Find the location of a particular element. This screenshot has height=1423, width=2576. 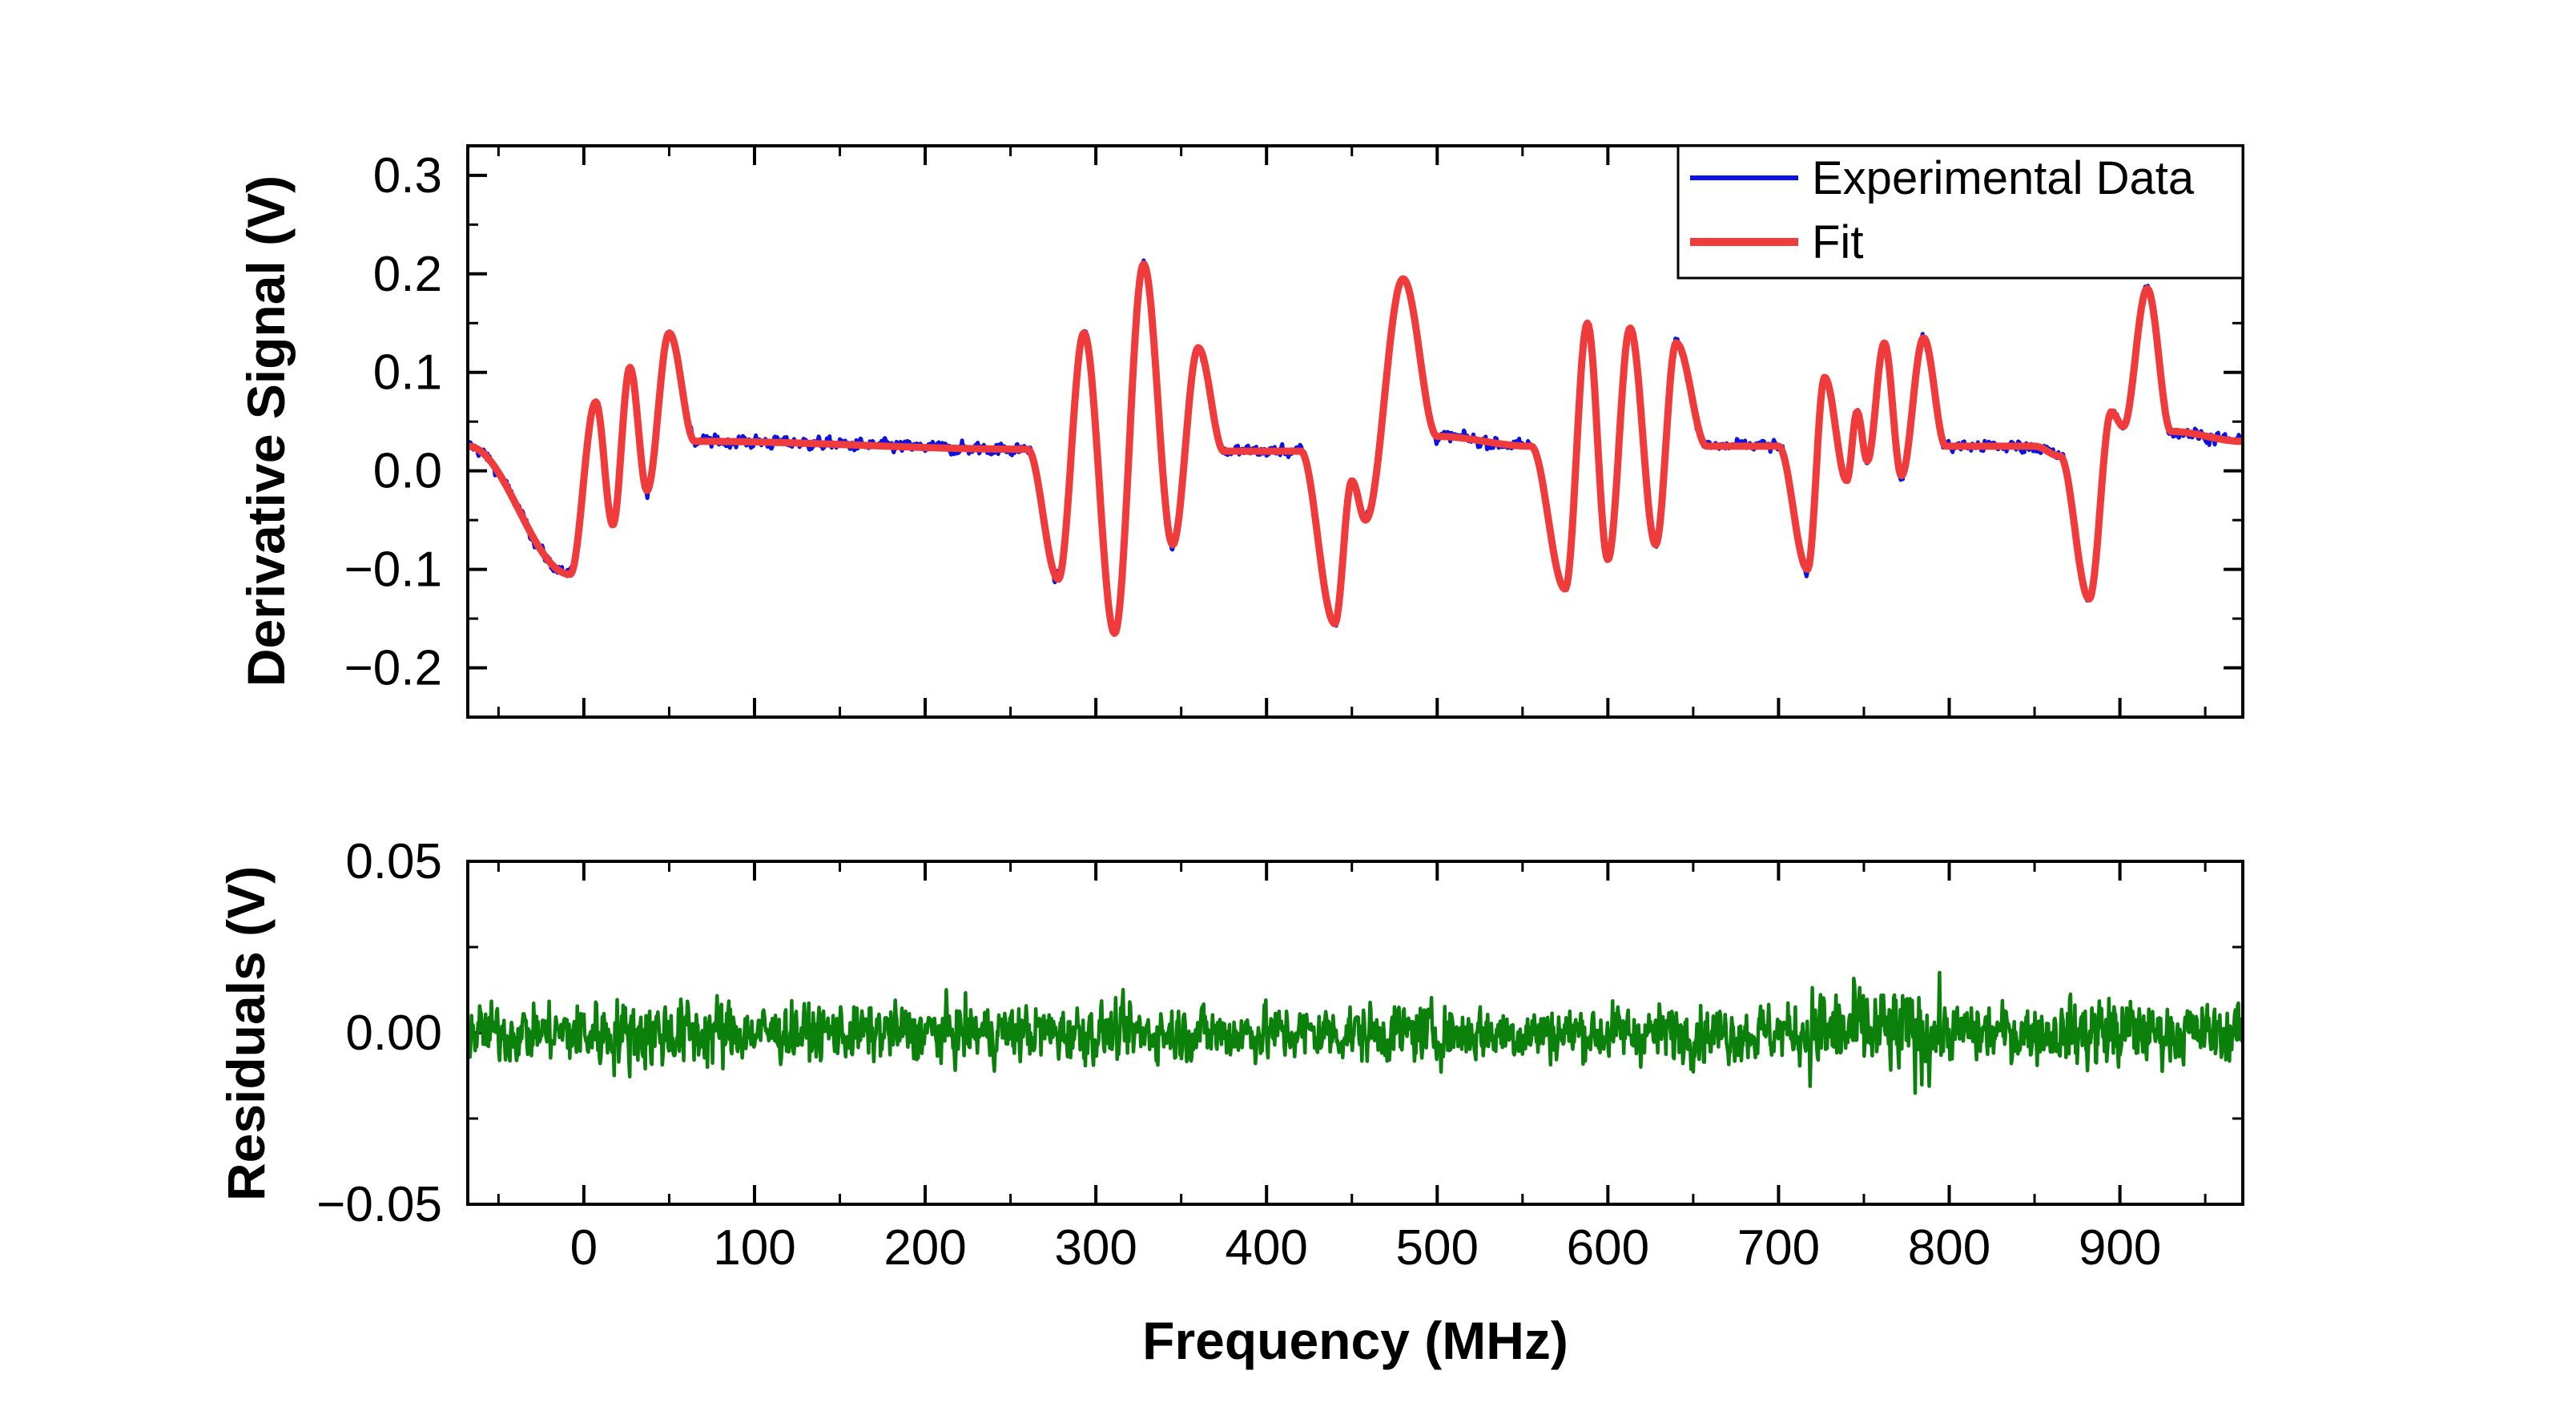

top-y-tick-label: 0.0 is located at coordinates (407, 472).